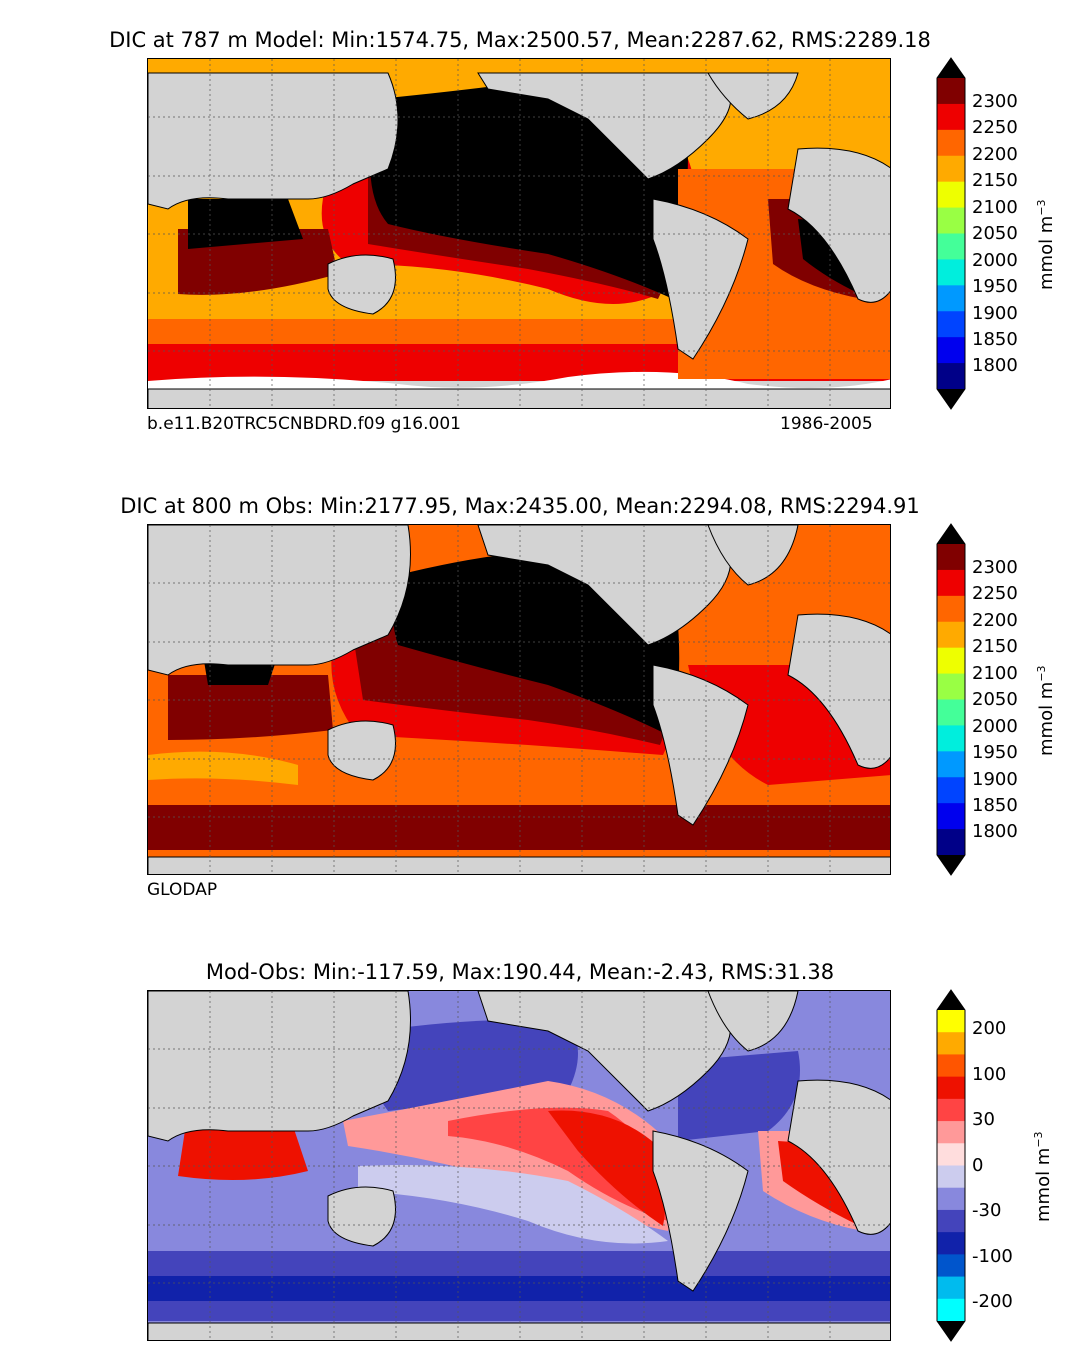 This screenshot has width=1087, height=1372. What do you see at coordinates (995, 154) in the screenshot?
I see `colorbar-tick-label: 2200` at bounding box center [995, 154].